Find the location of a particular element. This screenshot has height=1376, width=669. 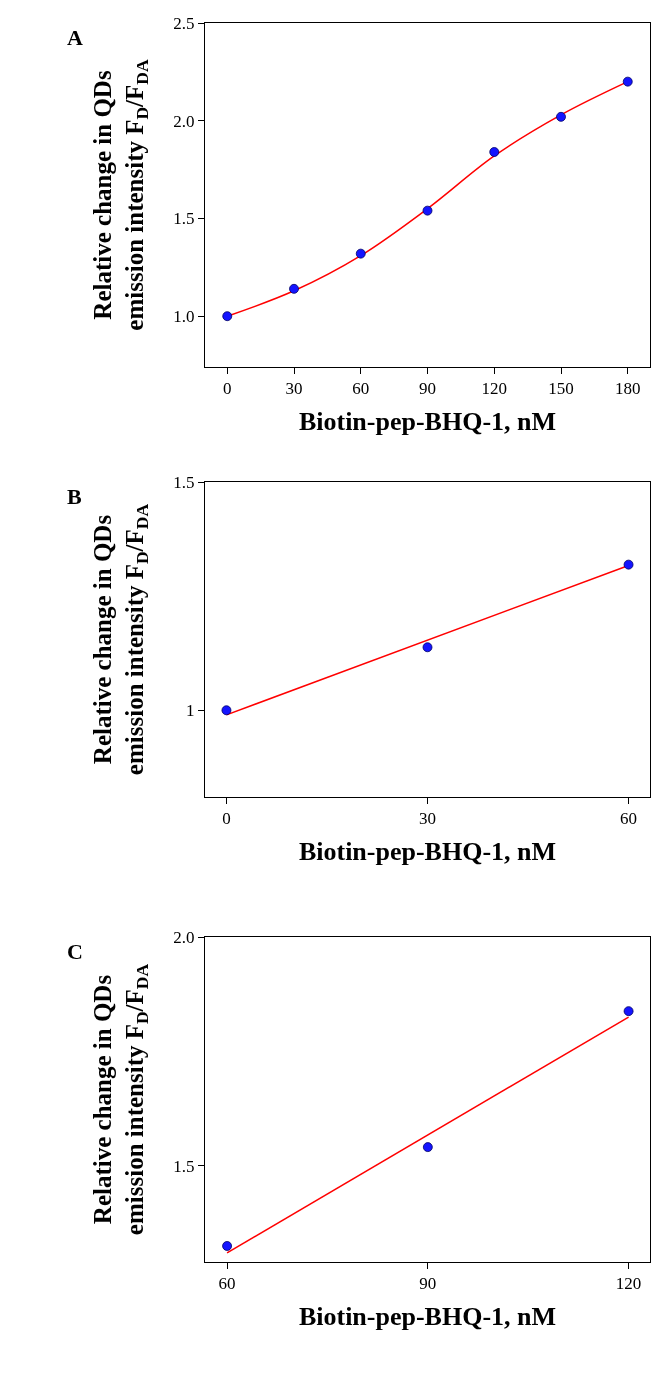

y-tick-label: 2.5 is located at coordinates (184, 23).